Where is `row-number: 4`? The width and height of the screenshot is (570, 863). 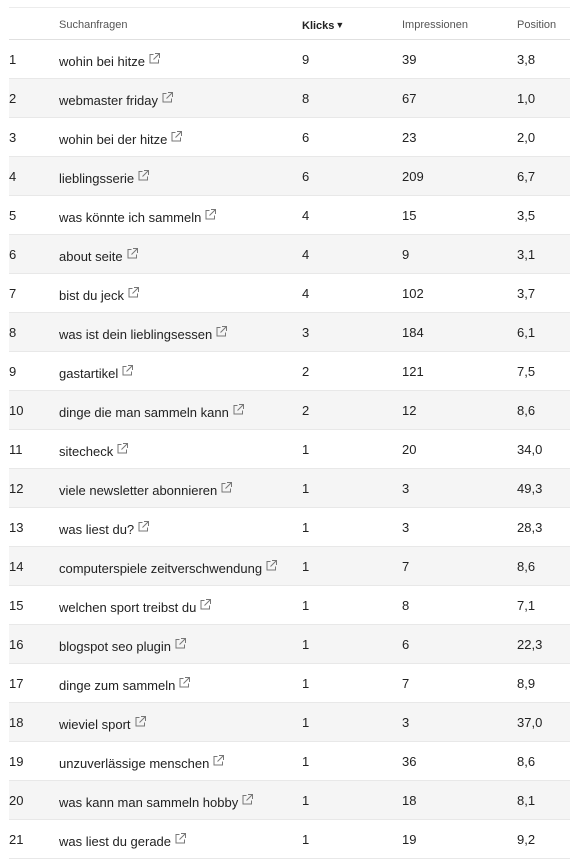
row-number: 4 is located at coordinates (13, 176).